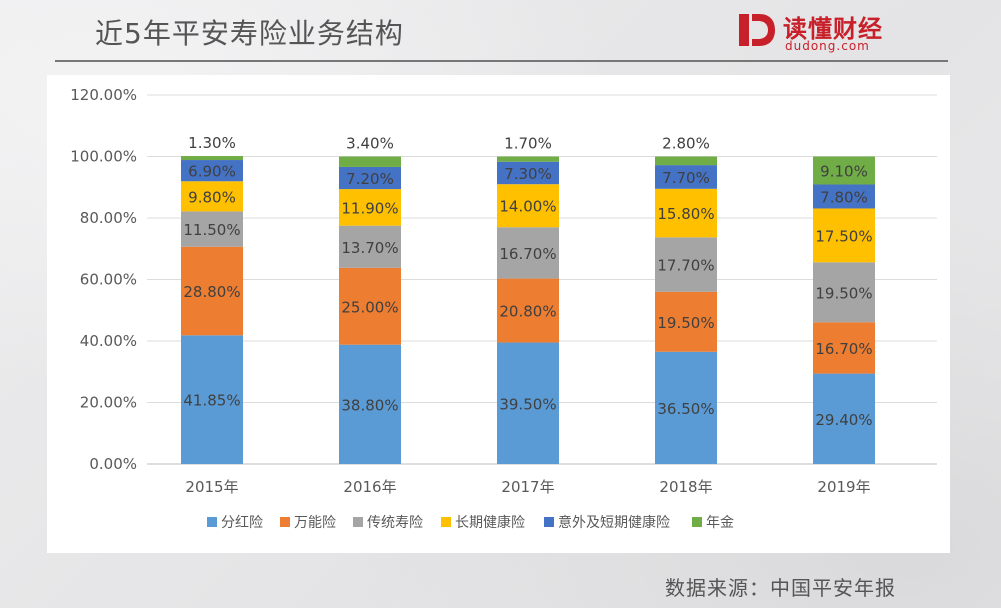 Image resolution: width=1001 pixels, height=608 pixels. I want to click on x-tick-label: 2016年, so click(369, 487).